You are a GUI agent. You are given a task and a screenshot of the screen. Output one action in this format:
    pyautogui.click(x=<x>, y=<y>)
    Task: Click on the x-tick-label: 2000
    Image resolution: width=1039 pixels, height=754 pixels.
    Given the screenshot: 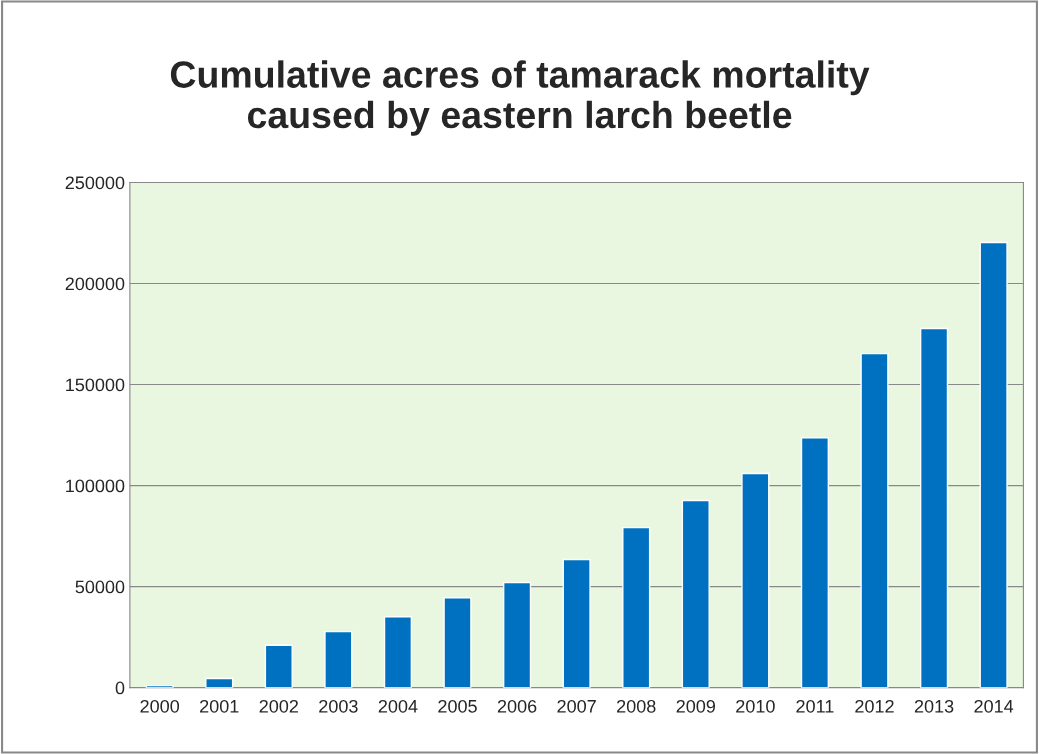 What is the action you would take?
    pyautogui.click(x=160, y=706)
    